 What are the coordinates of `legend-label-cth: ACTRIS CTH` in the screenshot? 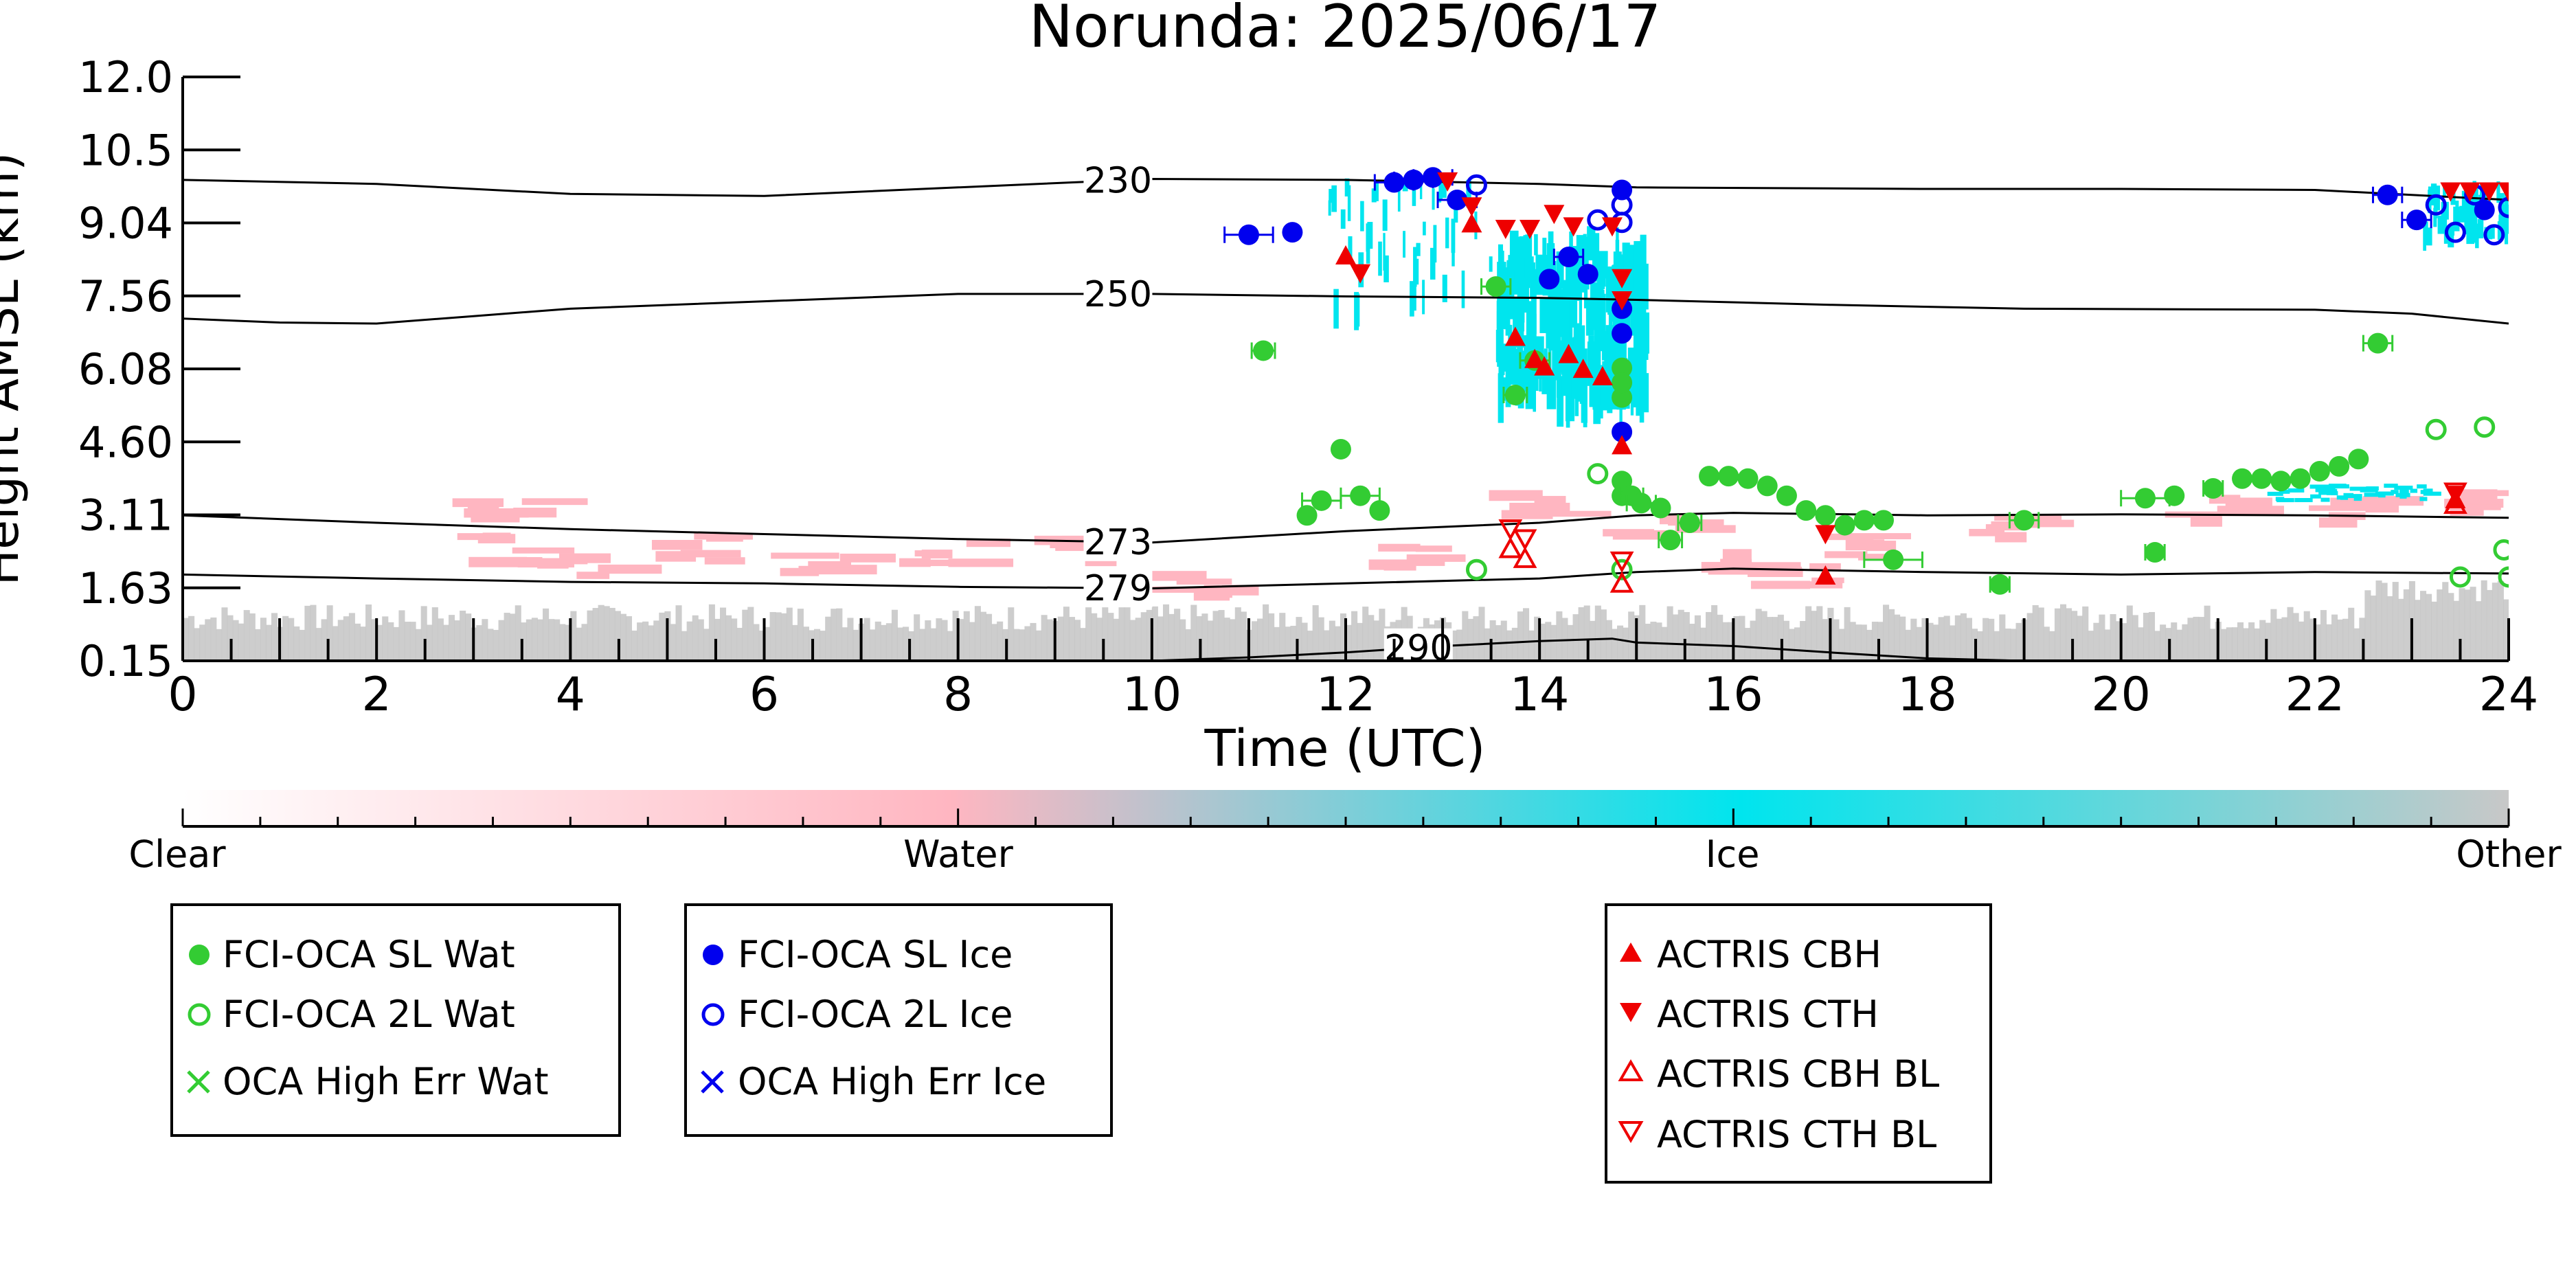 It's located at (1768, 1014).